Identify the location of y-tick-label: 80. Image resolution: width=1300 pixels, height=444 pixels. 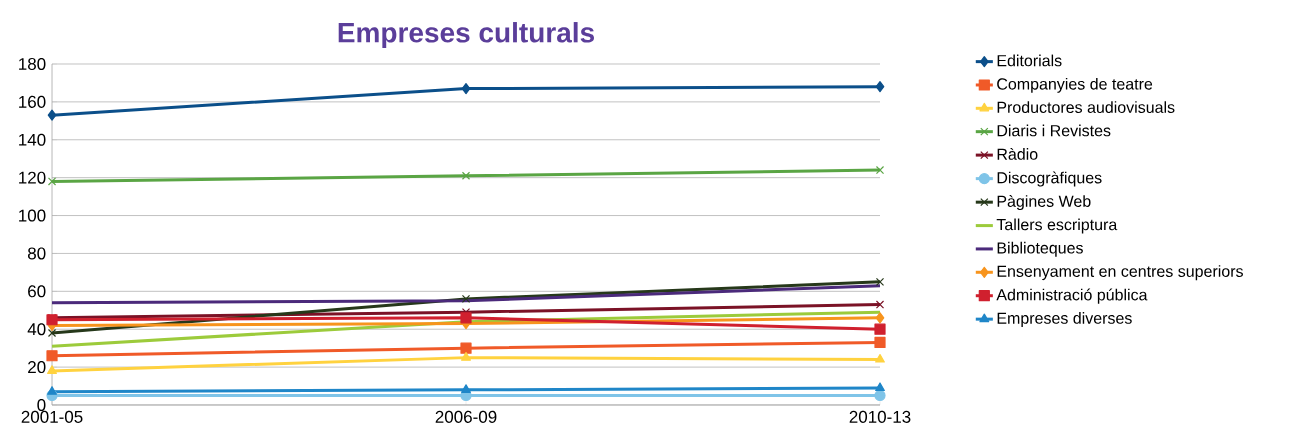
(36, 253).